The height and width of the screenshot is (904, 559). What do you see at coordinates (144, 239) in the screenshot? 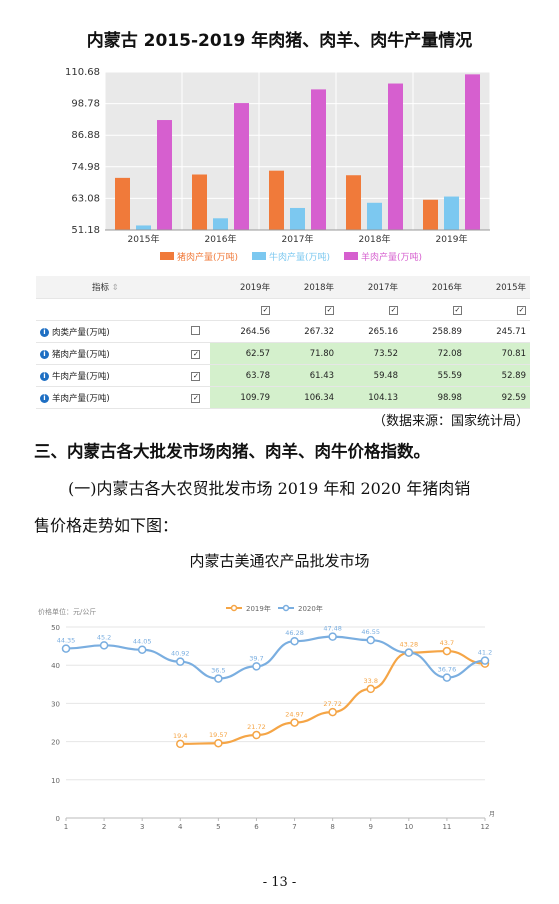
I see `x-tick-label: 2015年` at bounding box center [144, 239].